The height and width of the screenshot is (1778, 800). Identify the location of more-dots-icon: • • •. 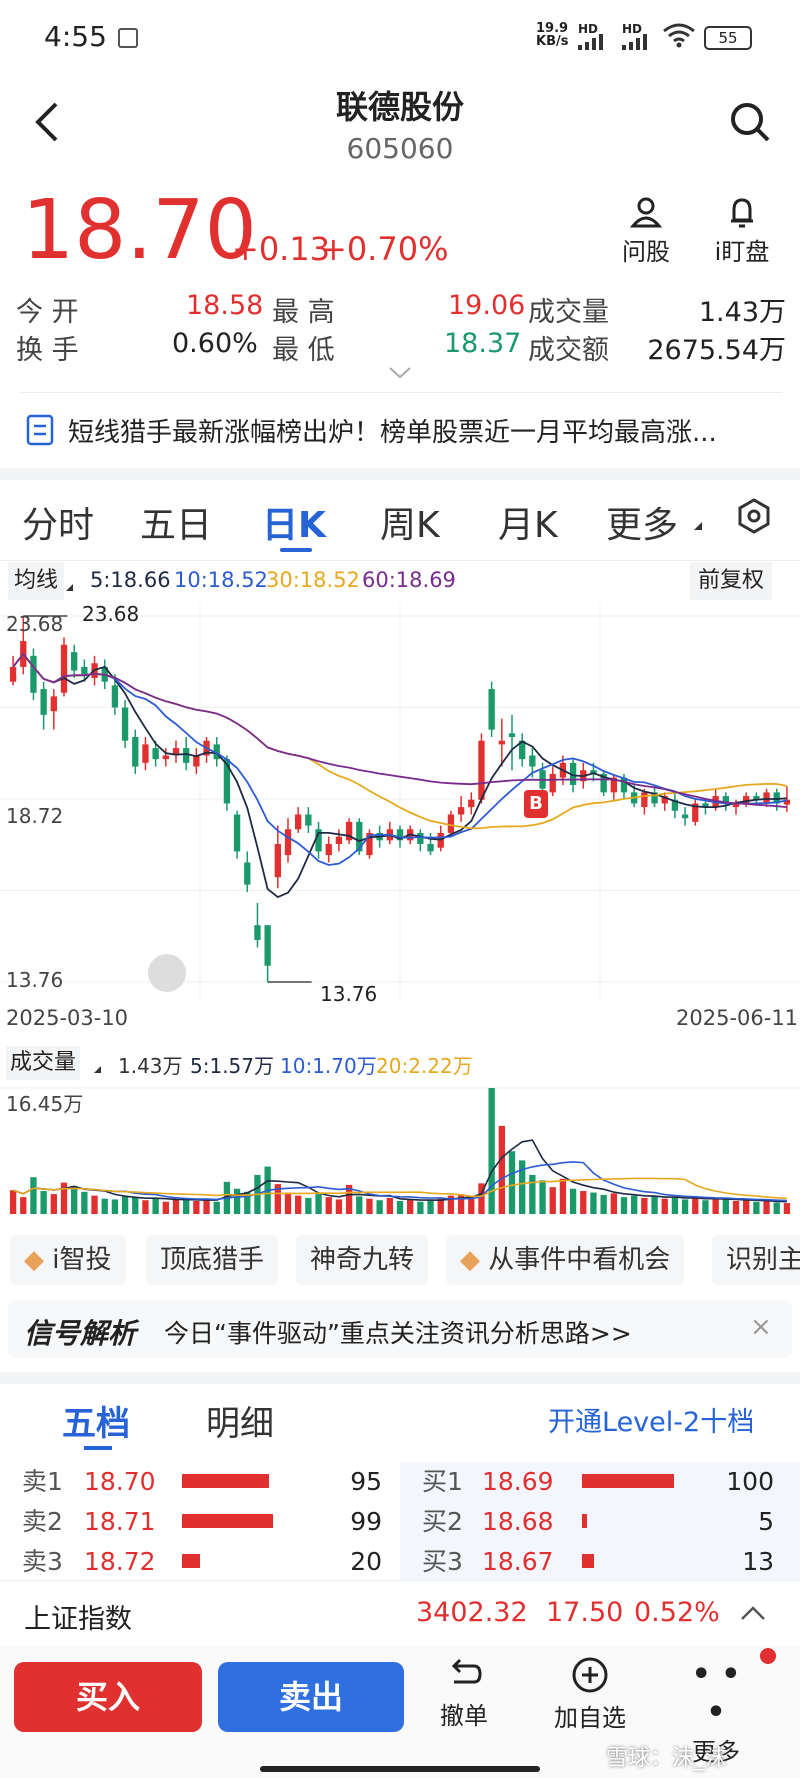
(716, 1693).